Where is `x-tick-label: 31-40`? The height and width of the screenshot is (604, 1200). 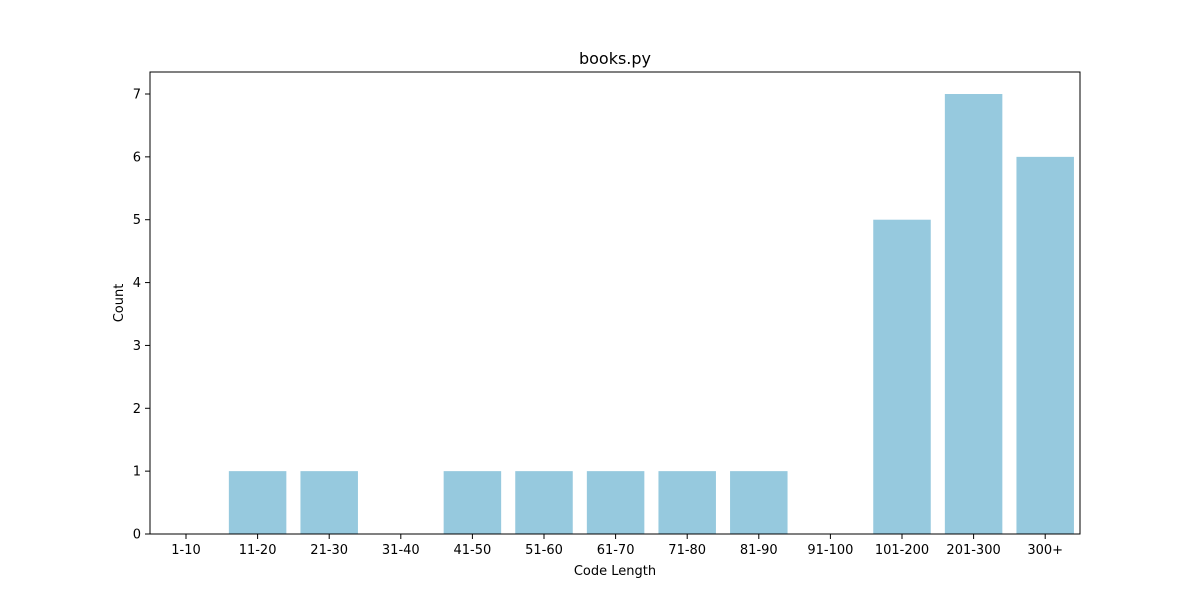
x-tick-label: 31-40 is located at coordinates (401, 550).